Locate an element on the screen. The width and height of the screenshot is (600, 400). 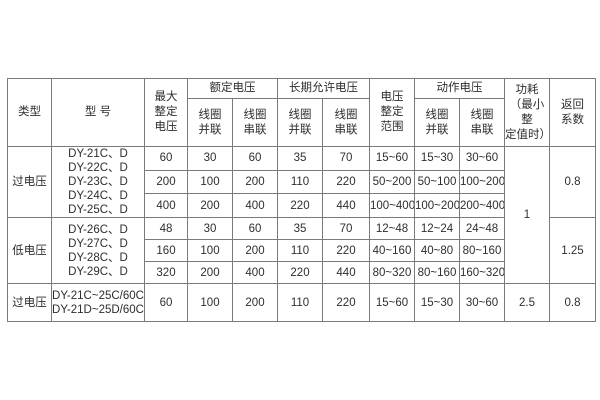
col-header-rated-voltage: 额定电压 is located at coordinates (232, 88).